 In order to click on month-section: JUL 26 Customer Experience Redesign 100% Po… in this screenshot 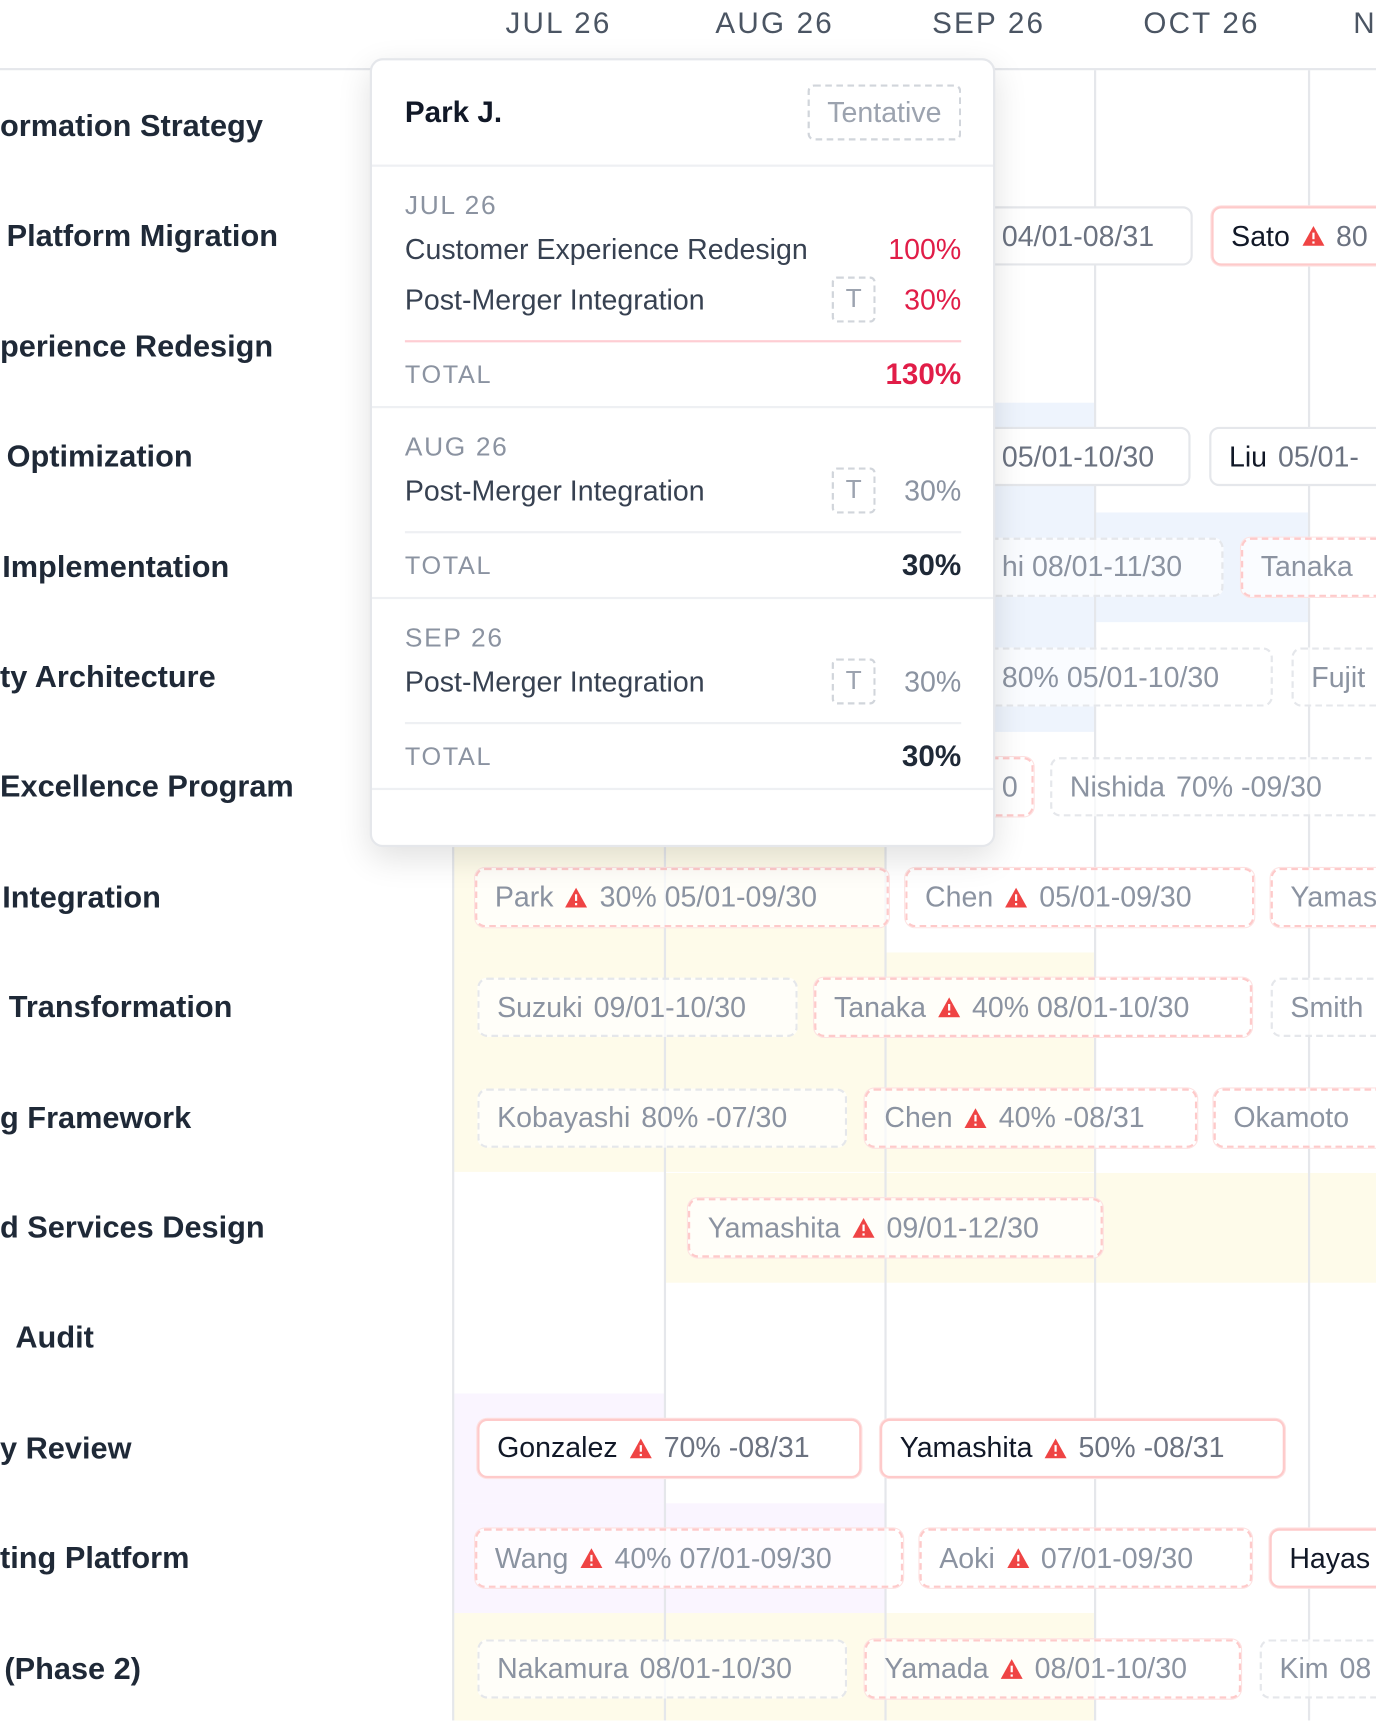, I will do `click(682, 288)`.